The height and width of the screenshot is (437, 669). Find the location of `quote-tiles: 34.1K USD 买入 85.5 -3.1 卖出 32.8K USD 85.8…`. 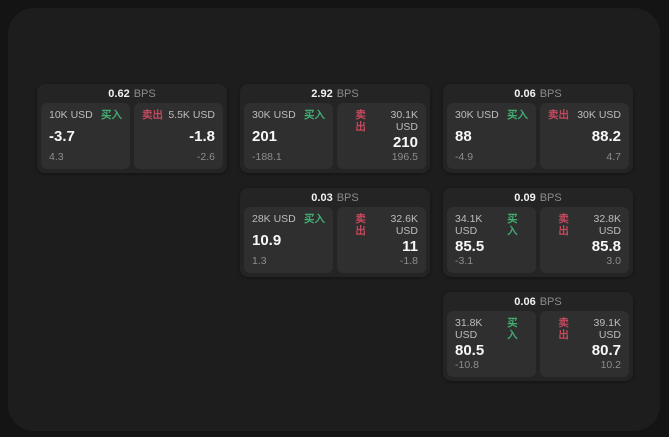

quote-tiles: 34.1K USD 买入 85.5 -3.1 卖出 32.8K USD 85.8… is located at coordinates (538, 240).